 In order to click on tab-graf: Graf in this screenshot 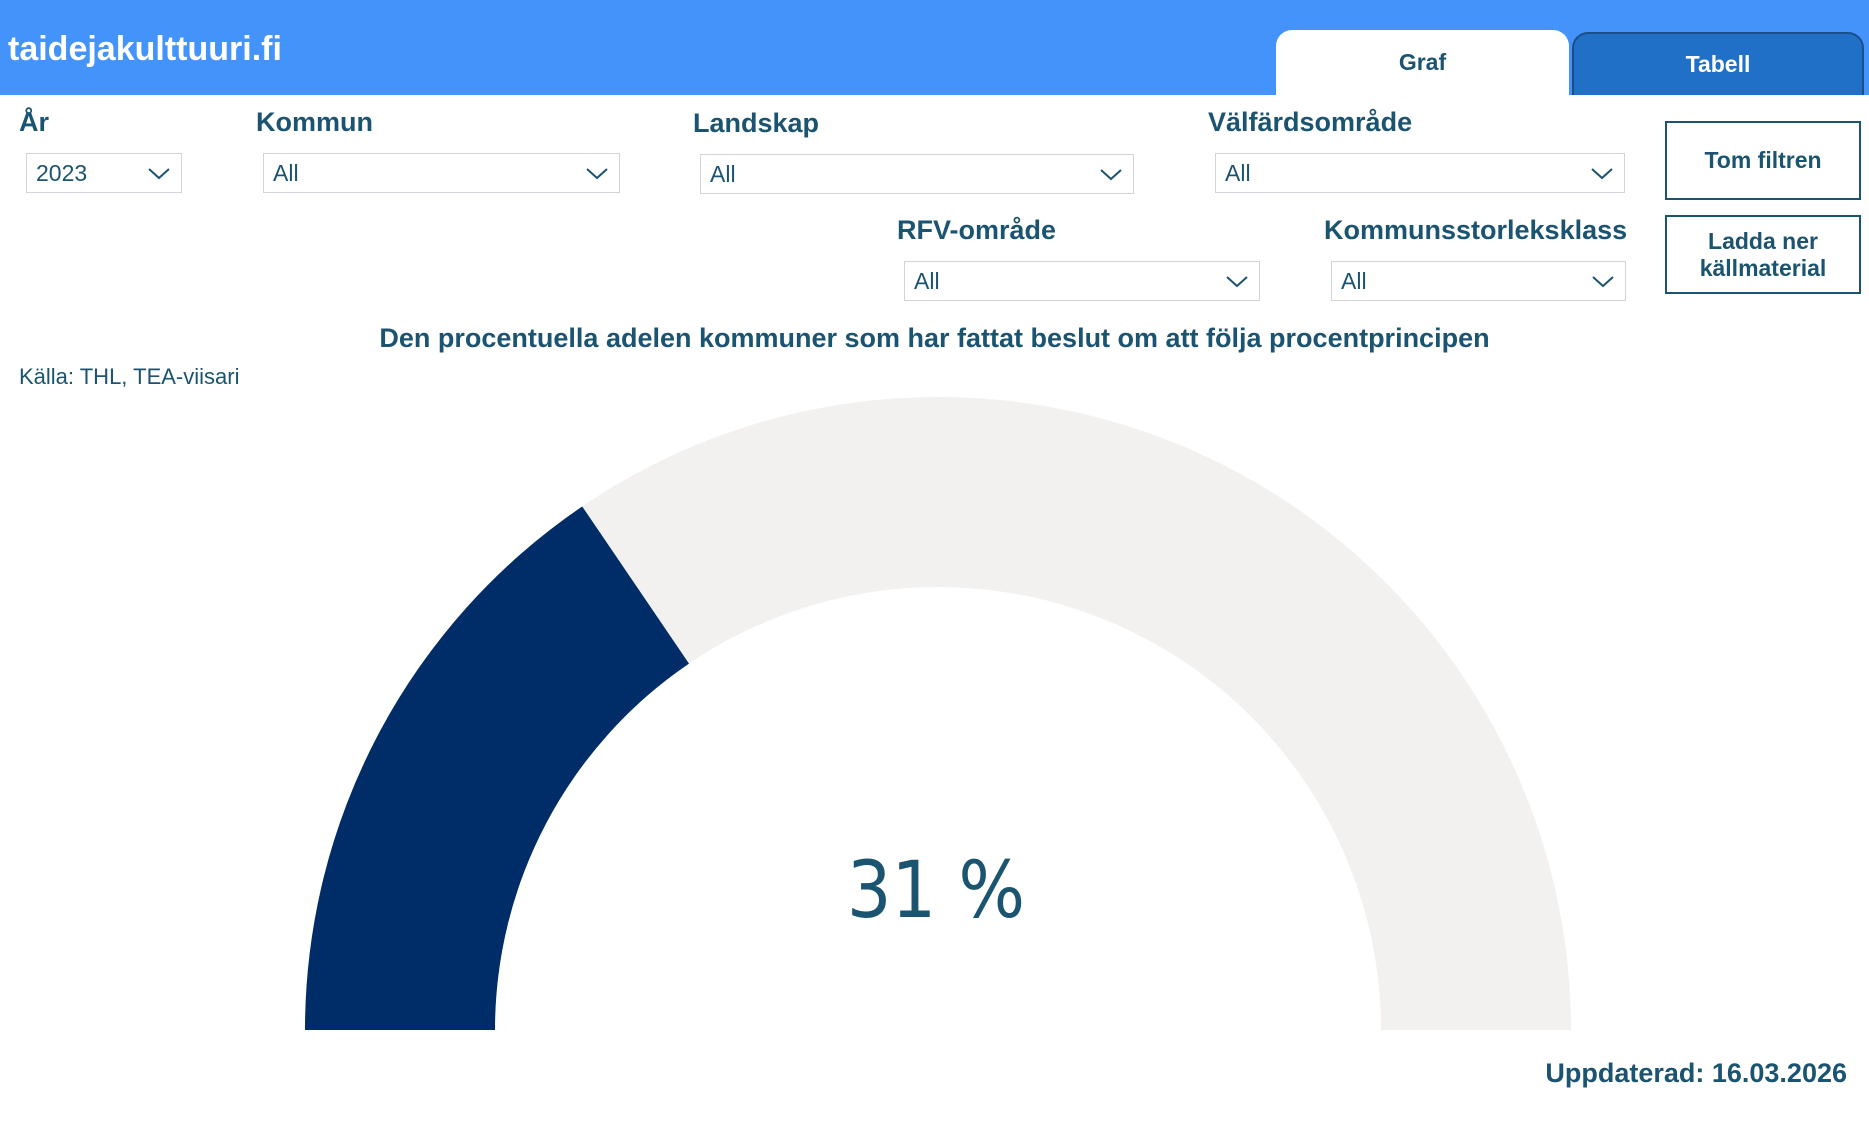, I will do `click(1422, 62)`.